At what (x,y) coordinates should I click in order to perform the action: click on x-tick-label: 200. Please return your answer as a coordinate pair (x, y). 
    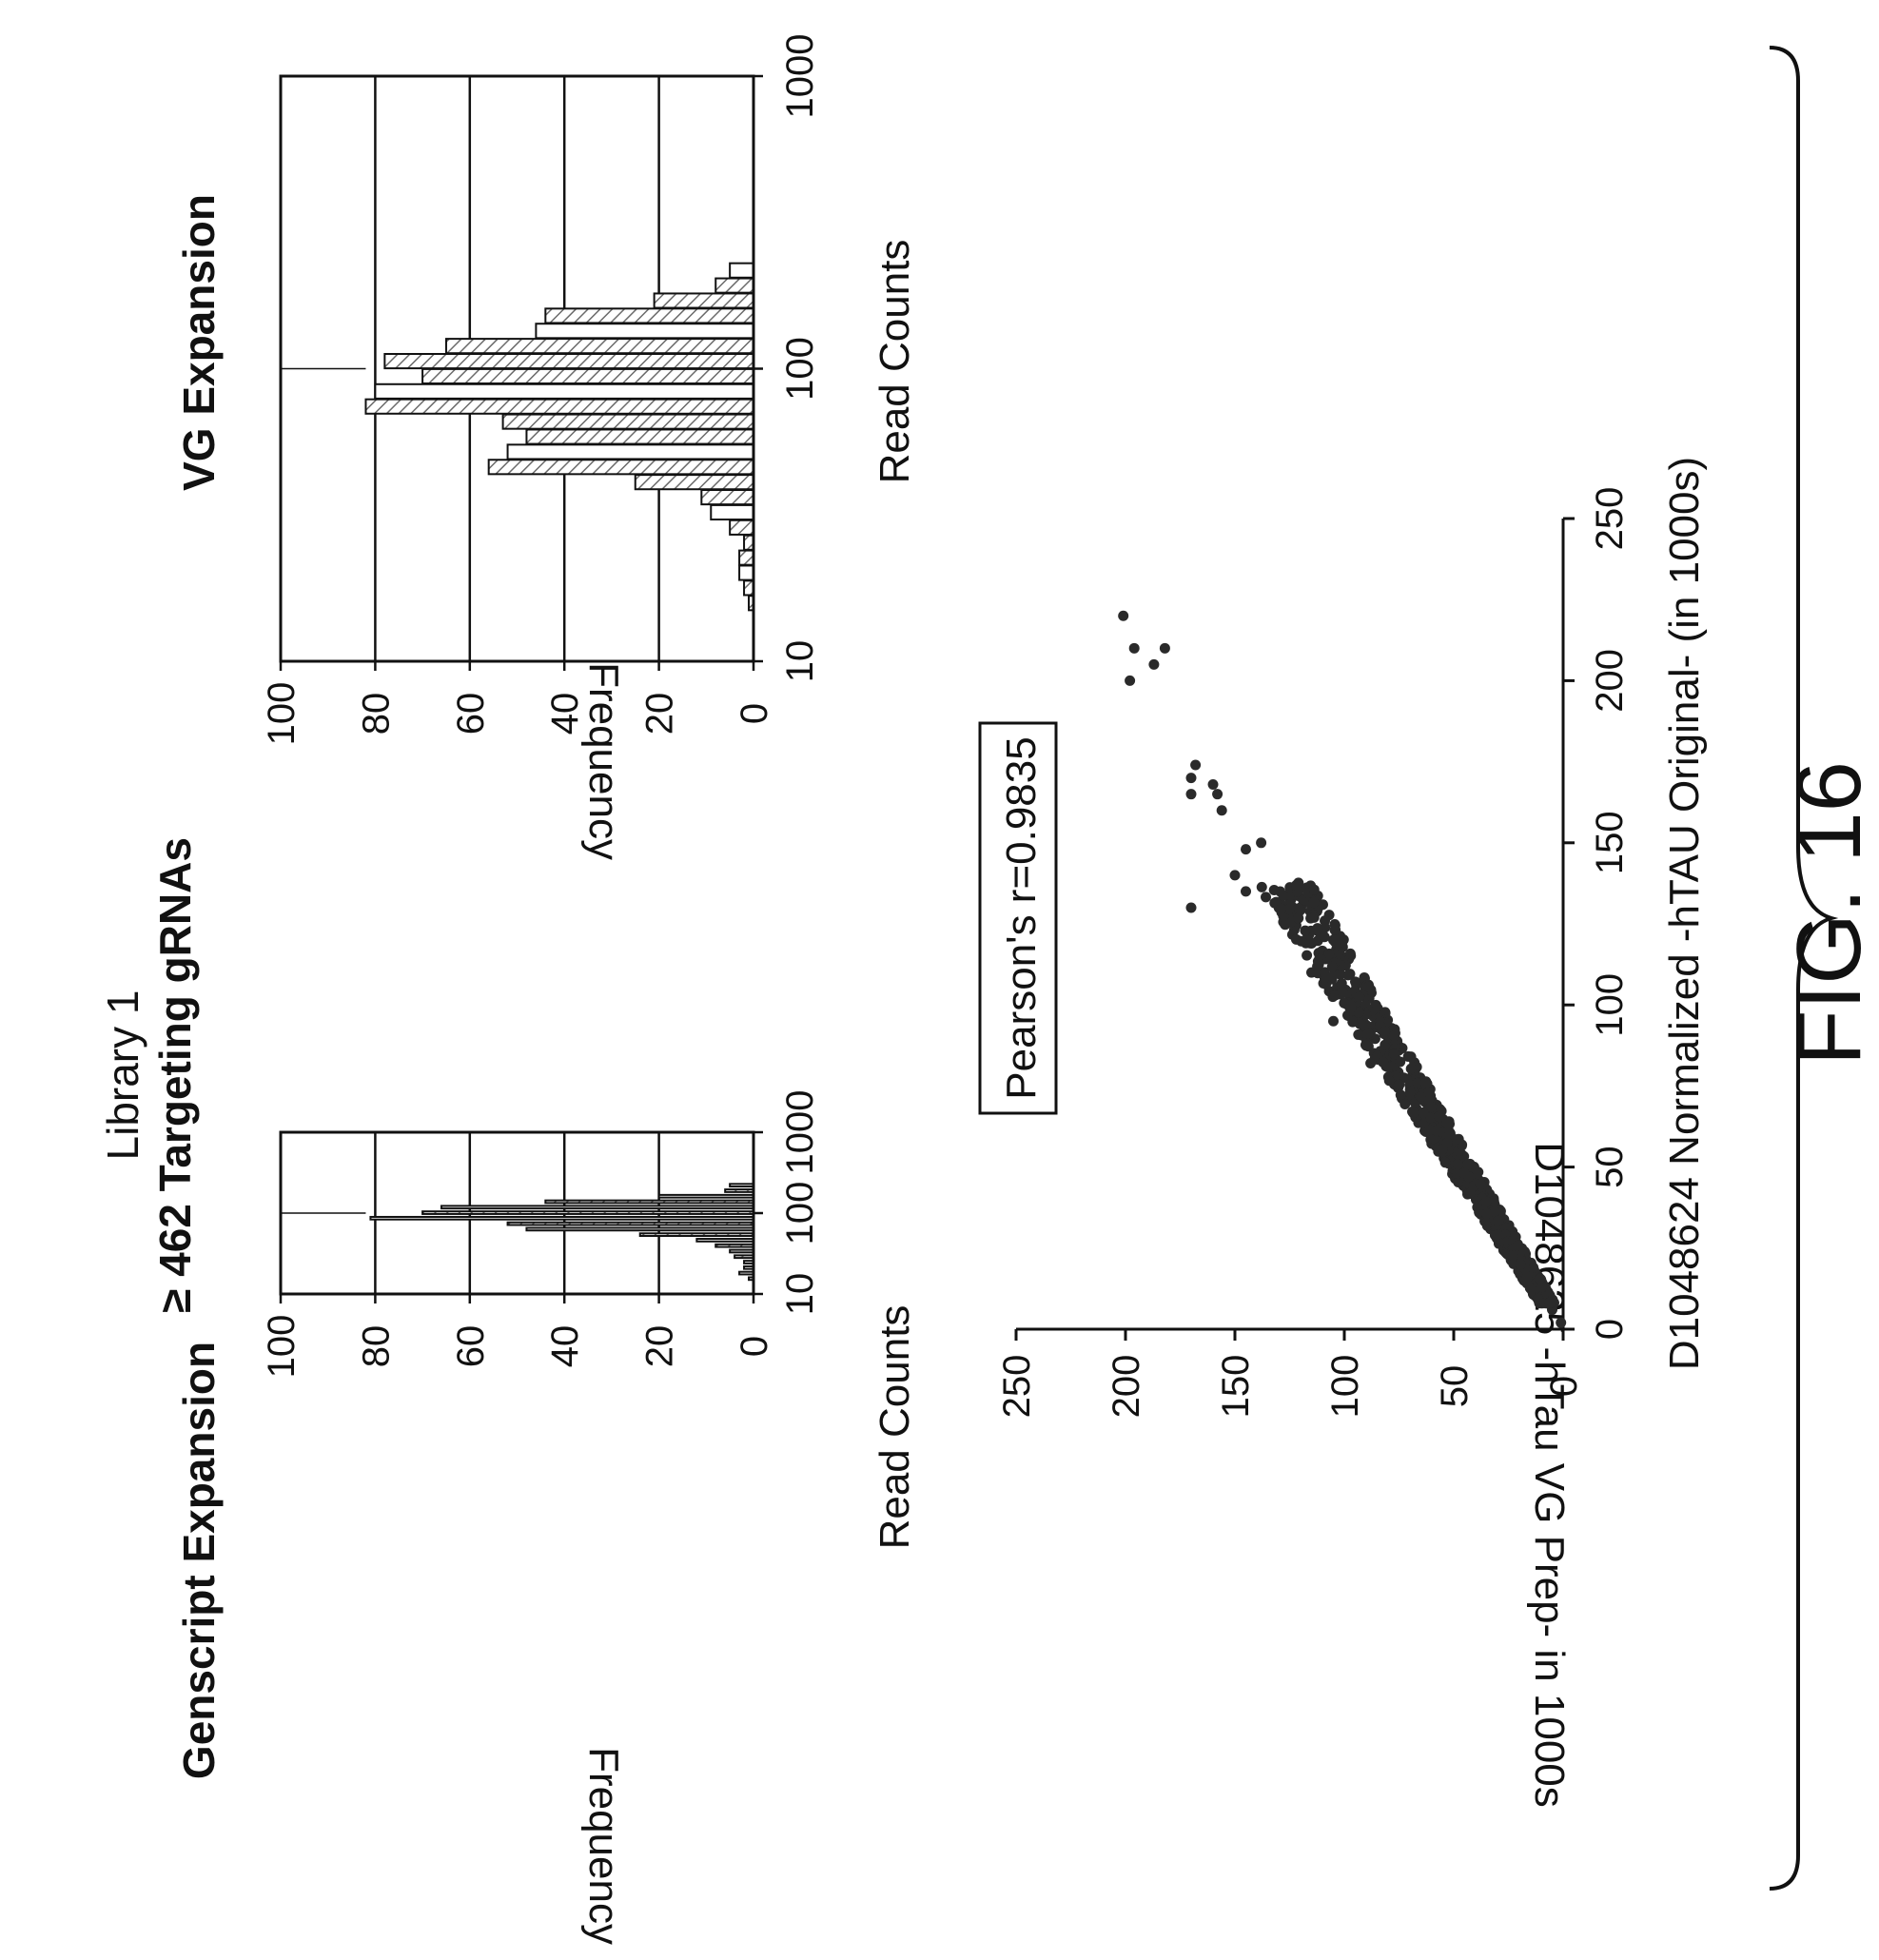
    Looking at the image, I should click on (1610, 681).